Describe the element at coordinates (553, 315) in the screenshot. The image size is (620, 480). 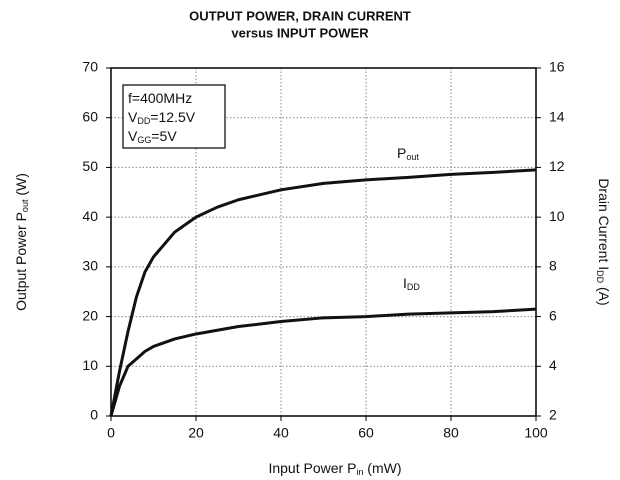
I see `y2-tick-label: 6` at that location.